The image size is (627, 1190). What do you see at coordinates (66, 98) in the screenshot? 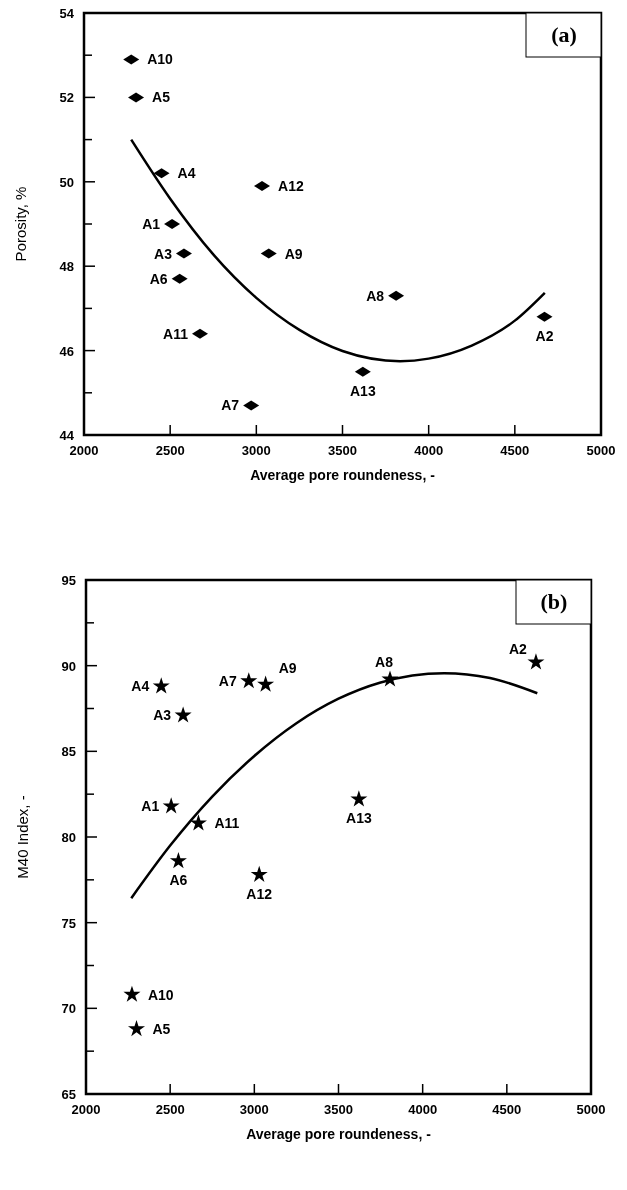
I see `y-tick-label: 52` at bounding box center [66, 98].